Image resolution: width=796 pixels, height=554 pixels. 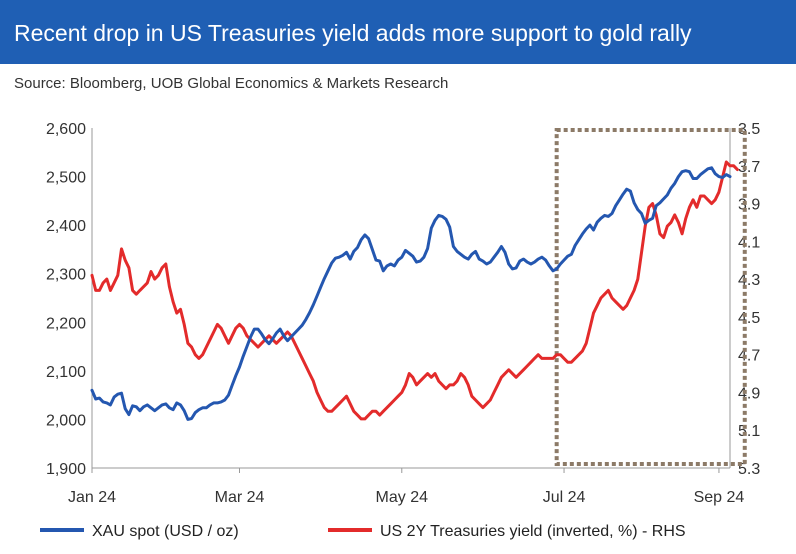 I want to click on left-tick-labels: 1,900 2,000 2,100 2,200 2,300 2,400 2,500 2,600, so click(x=66, y=299).